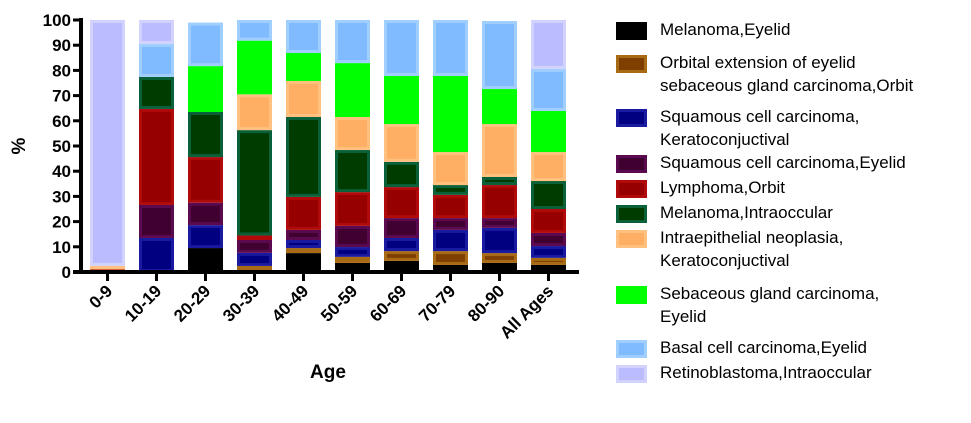 The width and height of the screenshot is (971, 423). I want to click on legend-item: Sebaceous gland carcinoma, Eyelid, so click(789, 305).